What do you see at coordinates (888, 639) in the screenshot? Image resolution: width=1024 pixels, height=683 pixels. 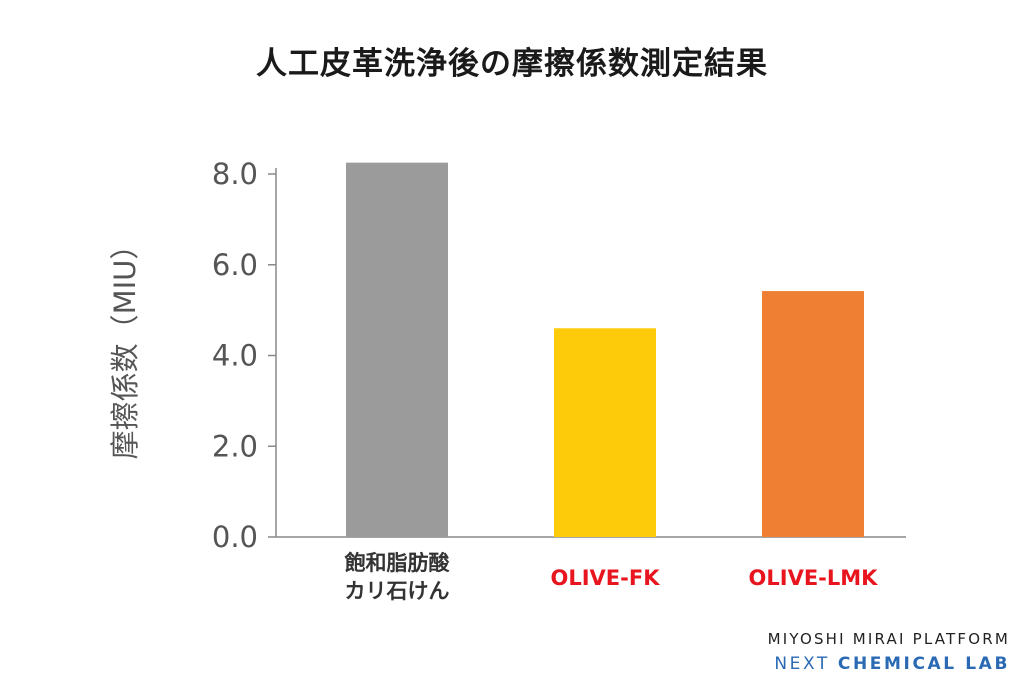 I see `footer-platform-name: MIYOSHI MIRAI PLATFORM` at bounding box center [888, 639].